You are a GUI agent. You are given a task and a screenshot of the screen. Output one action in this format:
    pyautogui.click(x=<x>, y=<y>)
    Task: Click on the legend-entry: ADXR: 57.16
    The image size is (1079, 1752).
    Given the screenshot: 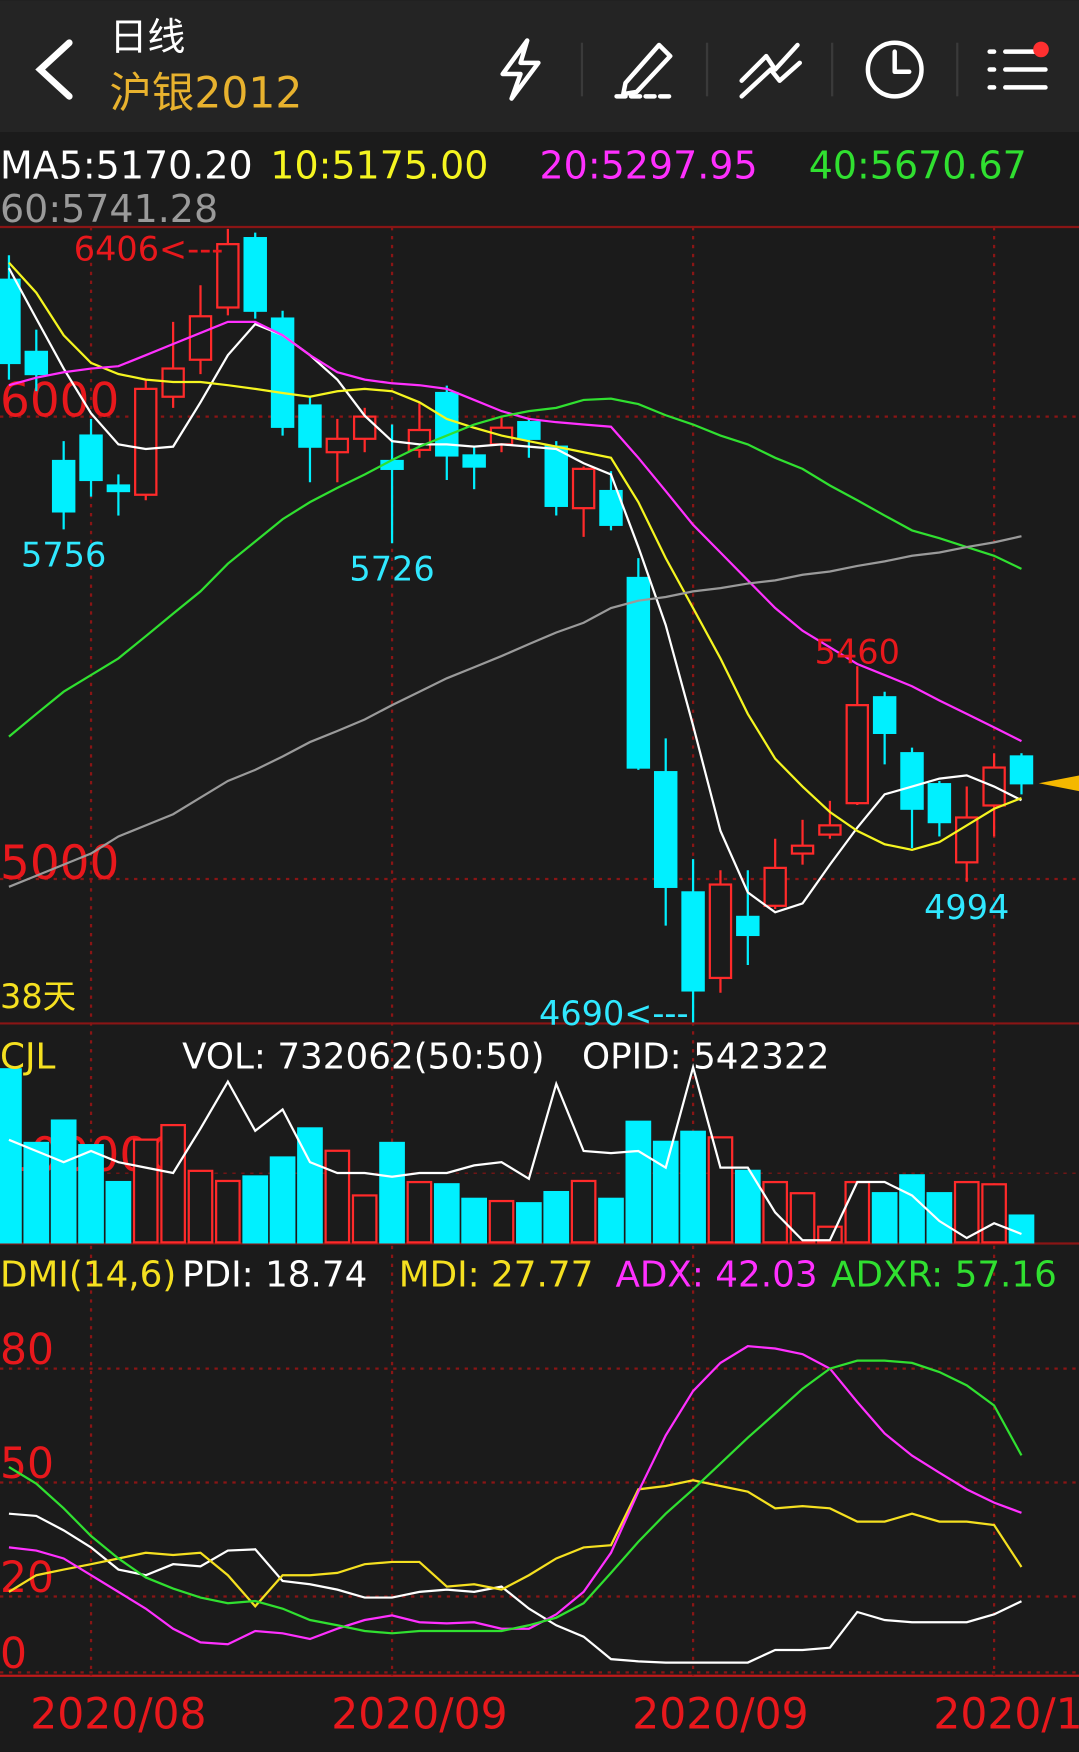 What is the action you would take?
    pyautogui.click(x=944, y=1274)
    